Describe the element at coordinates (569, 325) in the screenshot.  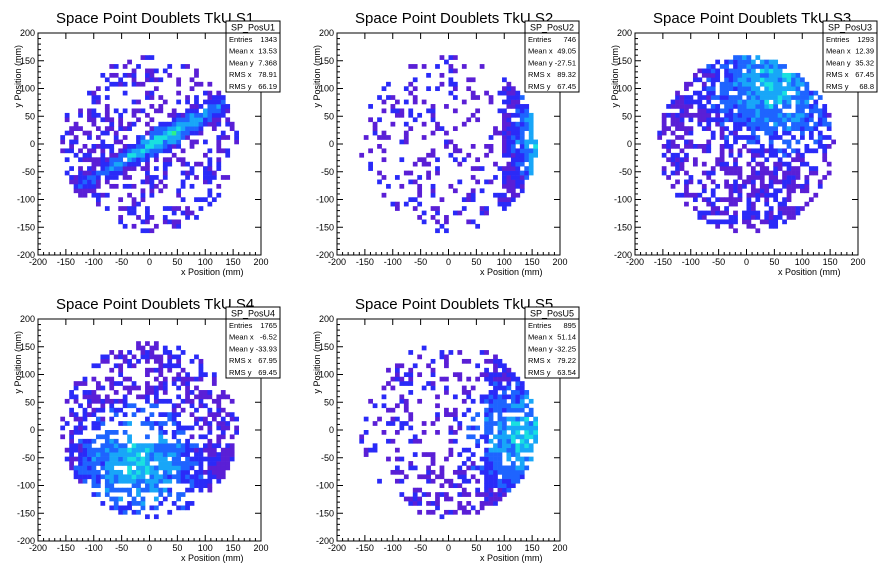
I see `stats-value: 895` at that location.